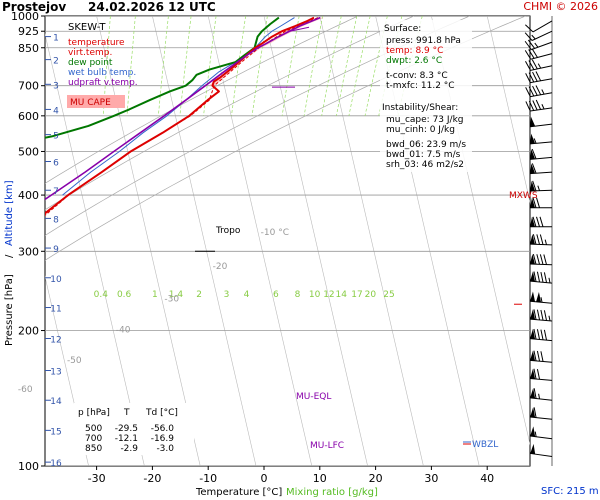 This screenshot has width=600, height=500. What do you see at coordinates (176, 295) in the screenshot?
I see `mixing-ratio-label: 1.4` at bounding box center [176, 295].